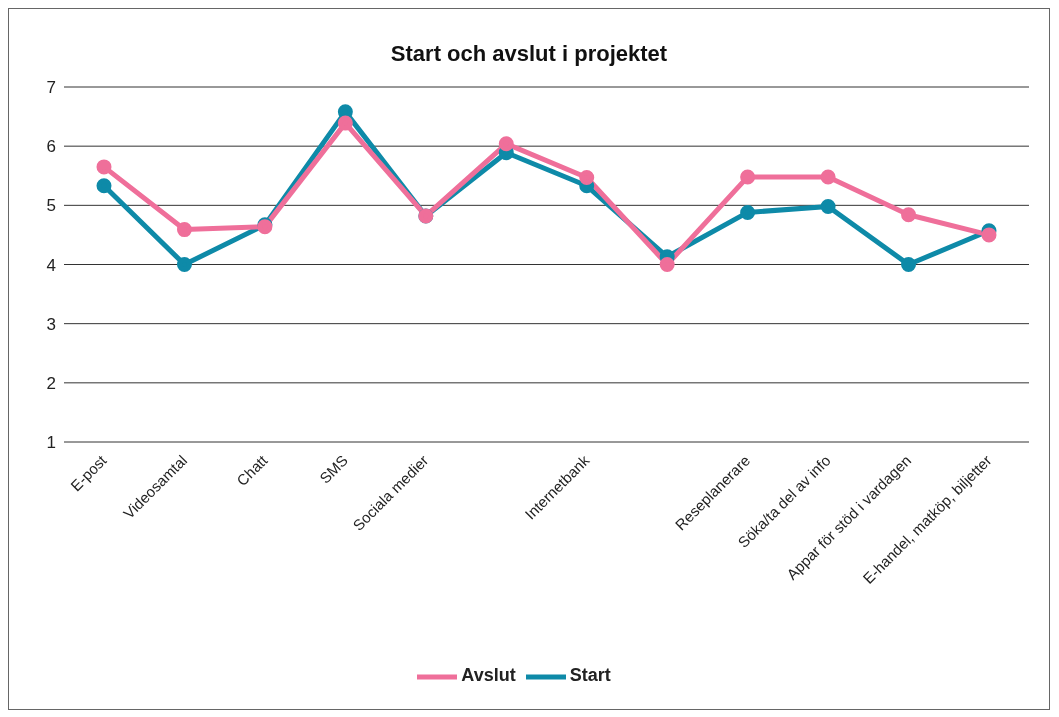  What do you see at coordinates (488, 675) in the screenshot?
I see `legend-label: Avslut` at bounding box center [488, 675].